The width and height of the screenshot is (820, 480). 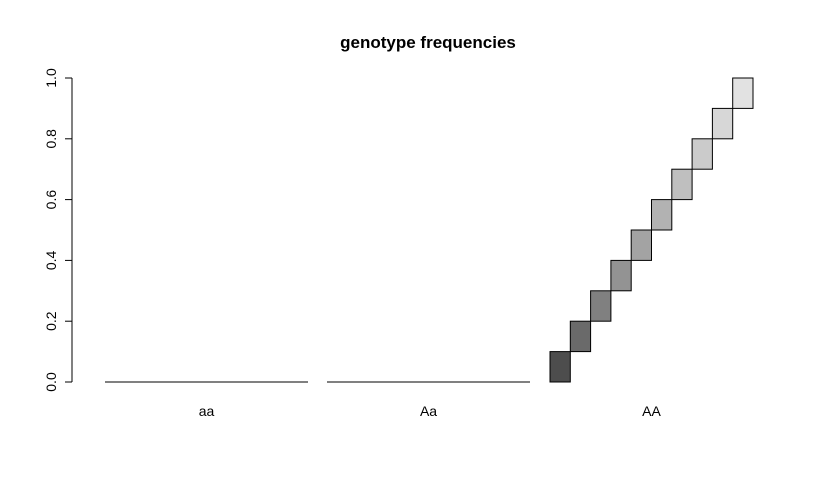 I want to click on x-category-label: Aa, so click(x=428, y=411).